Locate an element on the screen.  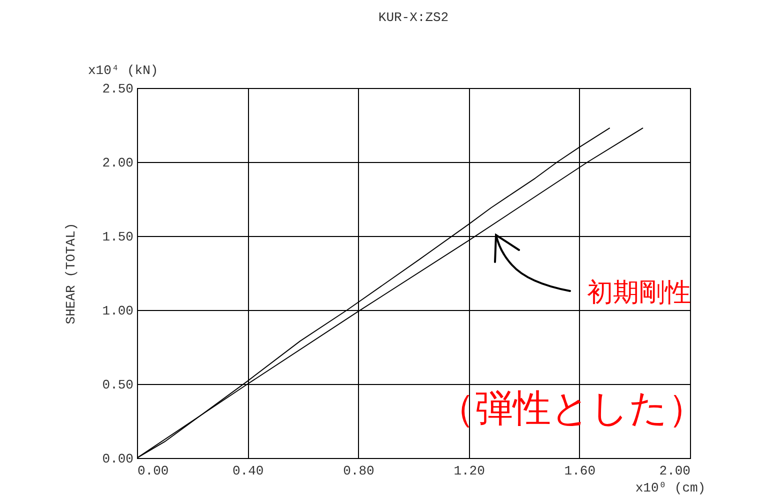
text: x10⁴ (kN) is located at coordinates (123, 70).